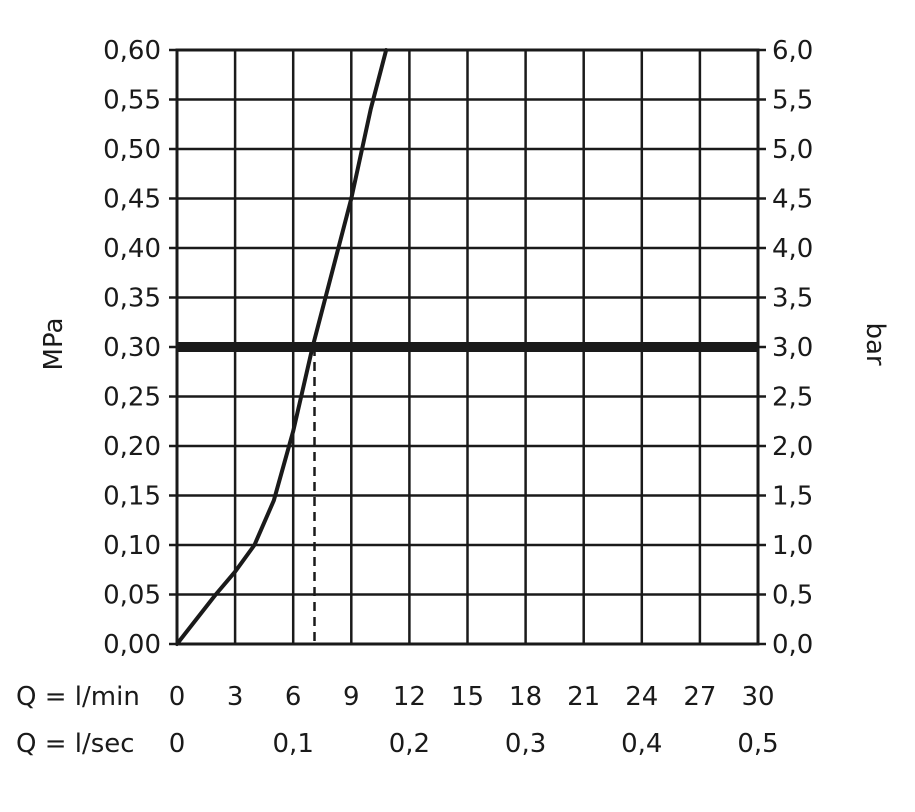 The height and width of the screenshot is (812, 915). I want to click on y-tick-label-mpa: 0,05, so click(132, 596).